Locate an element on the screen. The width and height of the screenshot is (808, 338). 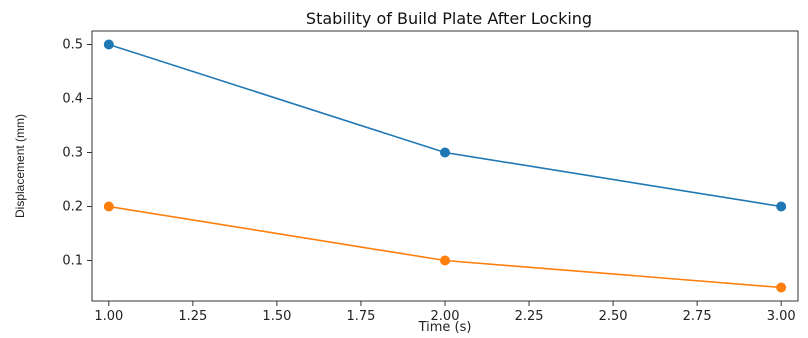
chart-title: Stability of Build Plate After Locking is located at coordinates (449, 18).